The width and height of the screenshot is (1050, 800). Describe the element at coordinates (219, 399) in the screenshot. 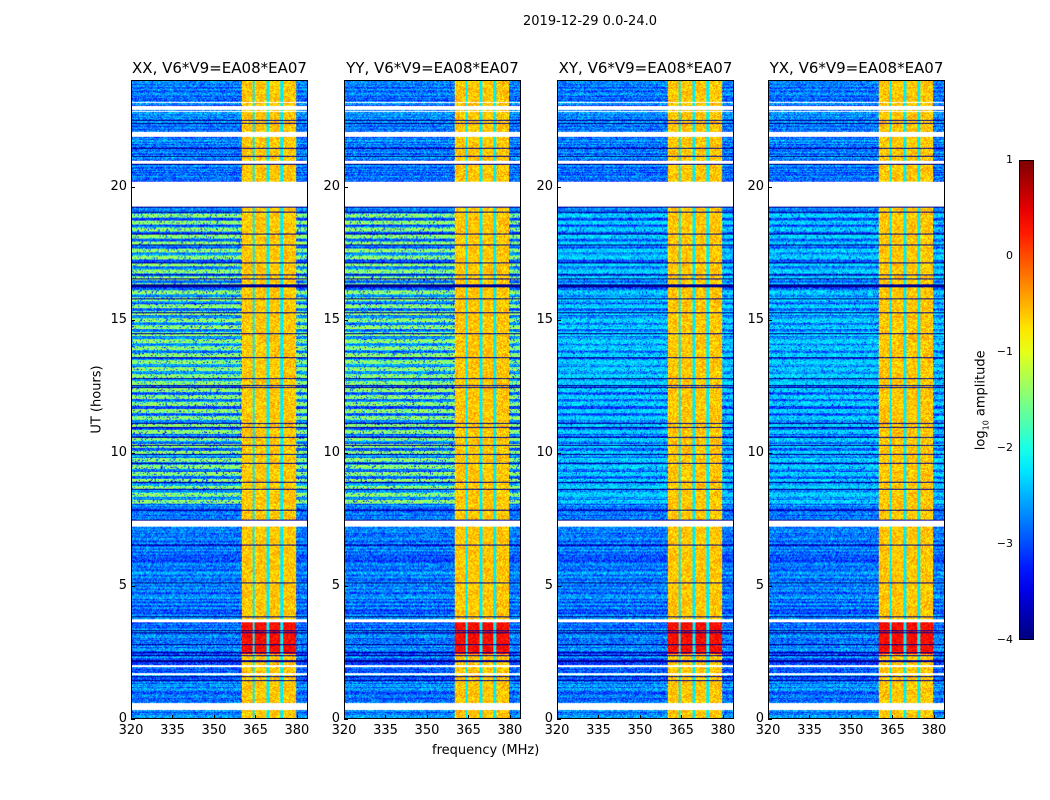

I see `heatmap-panel-xx` at that location.